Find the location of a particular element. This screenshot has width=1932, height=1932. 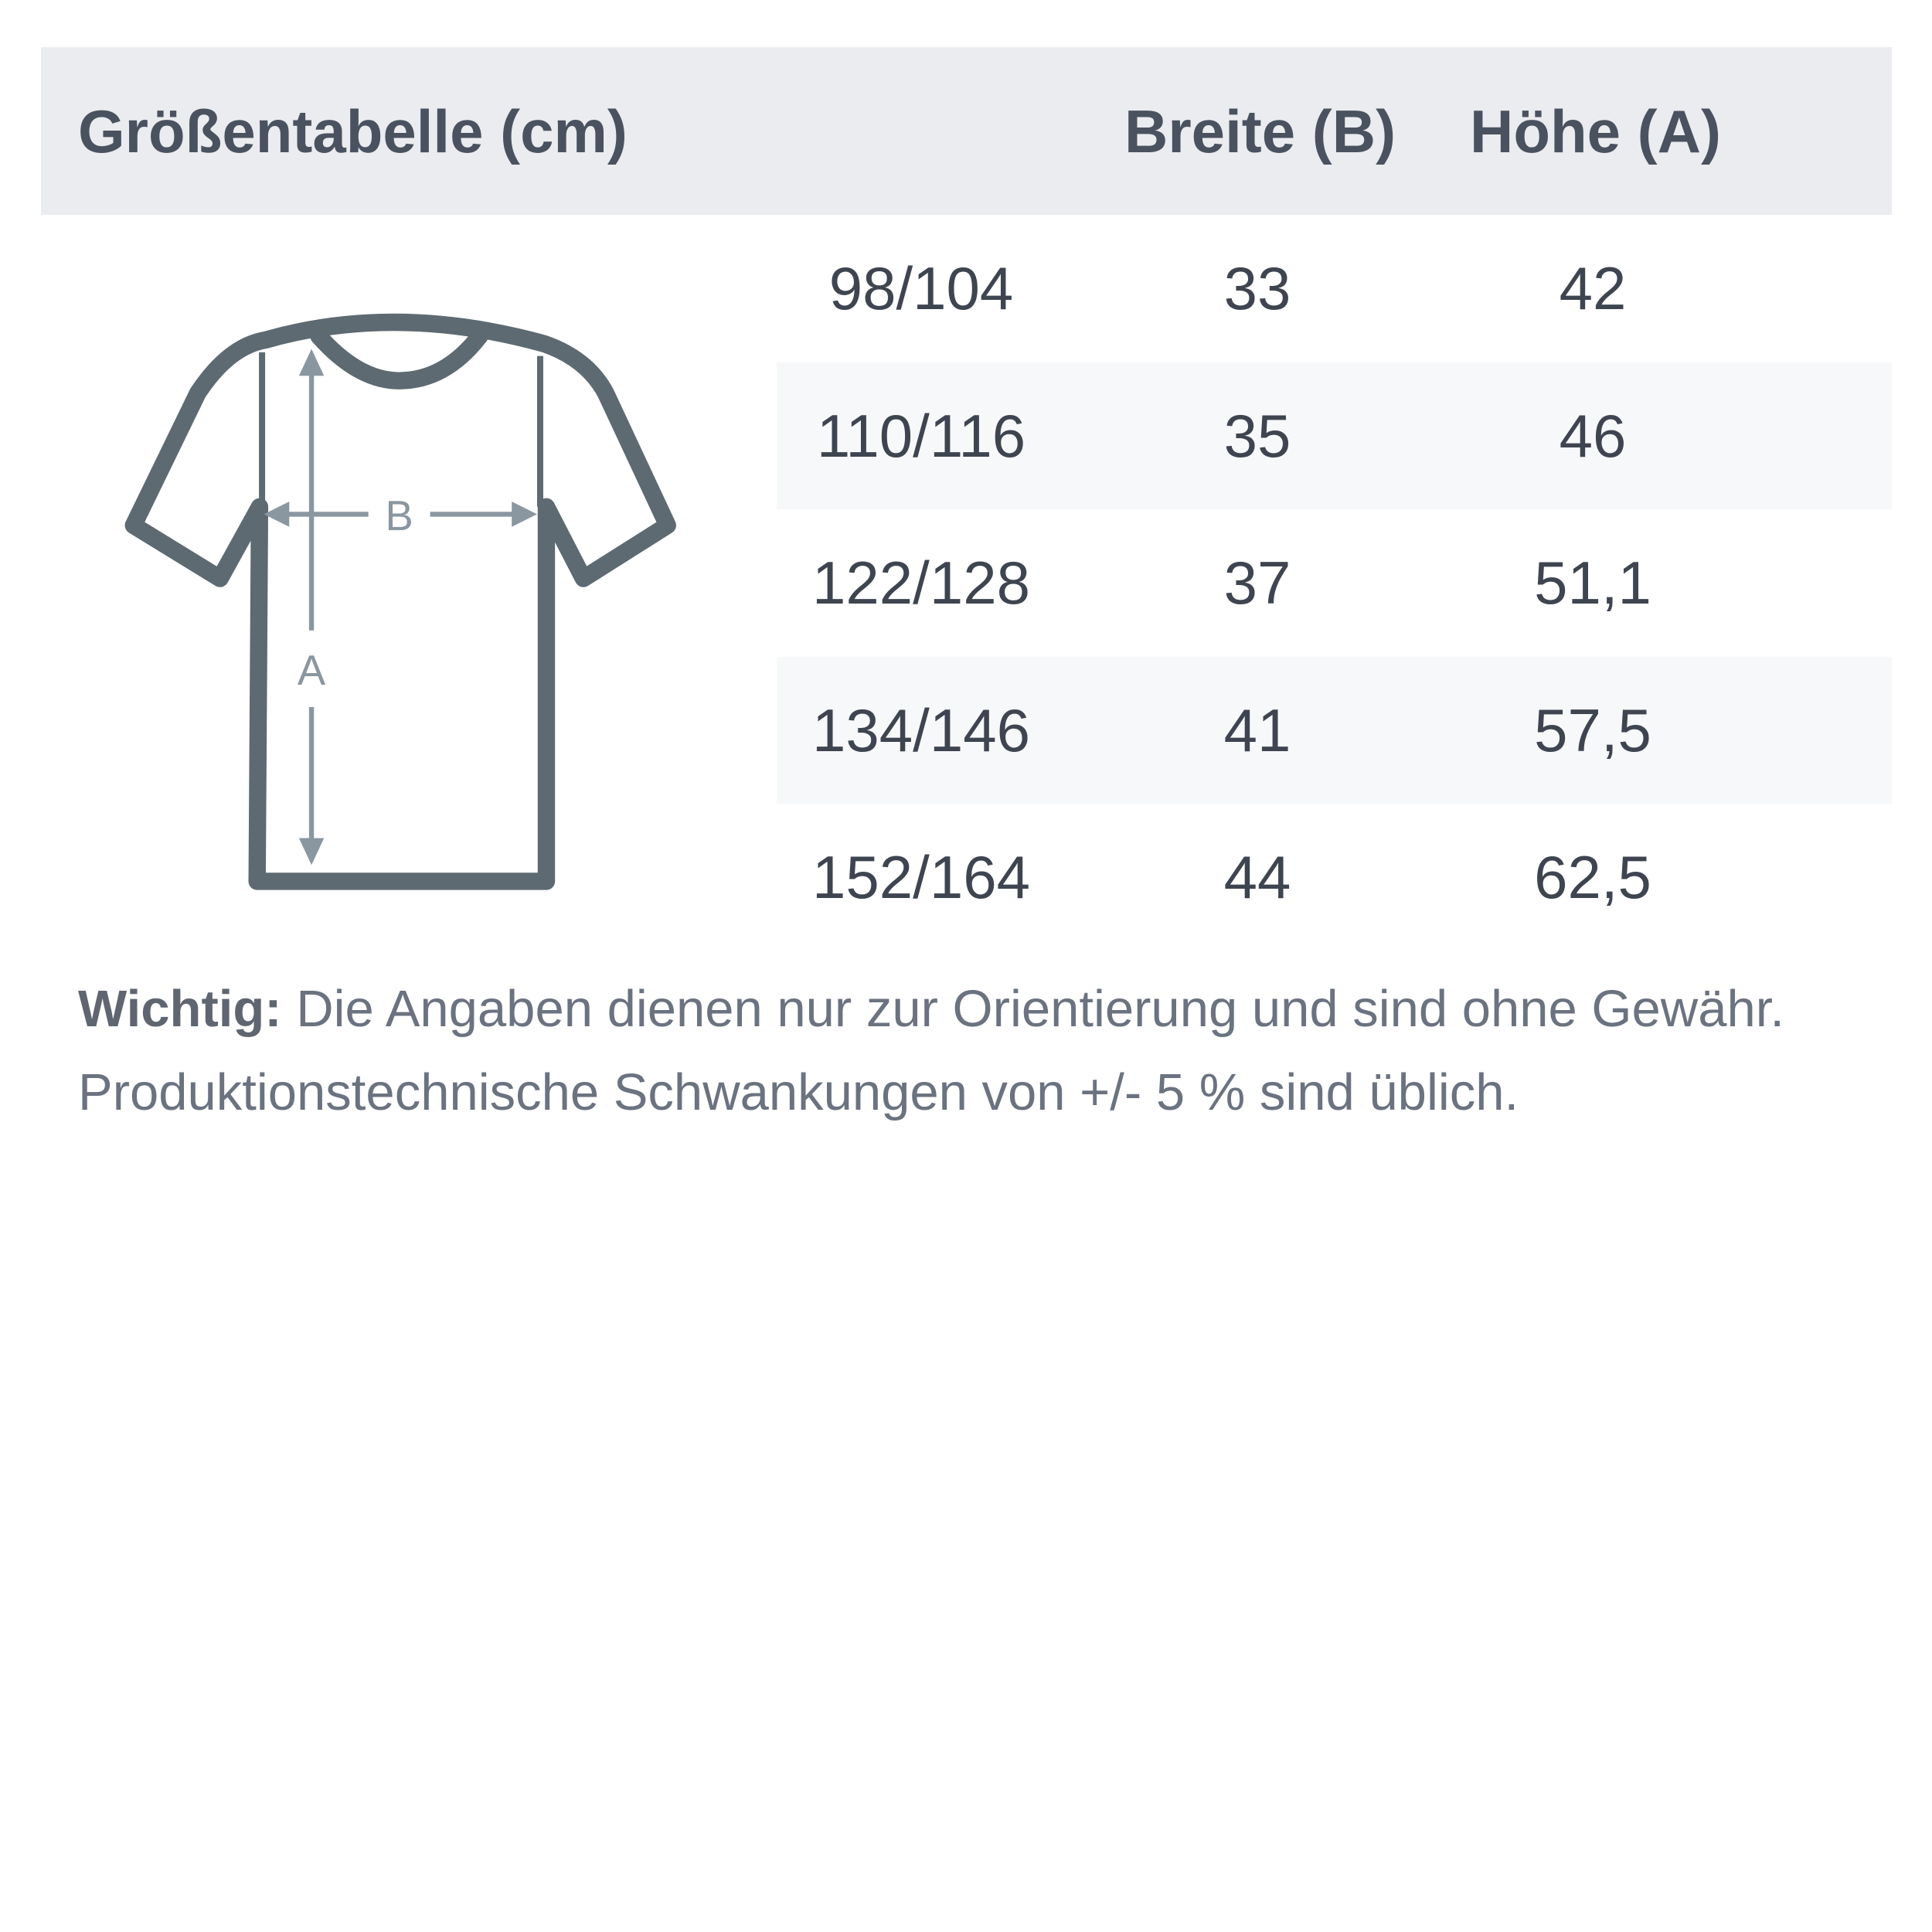

cell-size: 152/164 is located at coordinates (921, 877).